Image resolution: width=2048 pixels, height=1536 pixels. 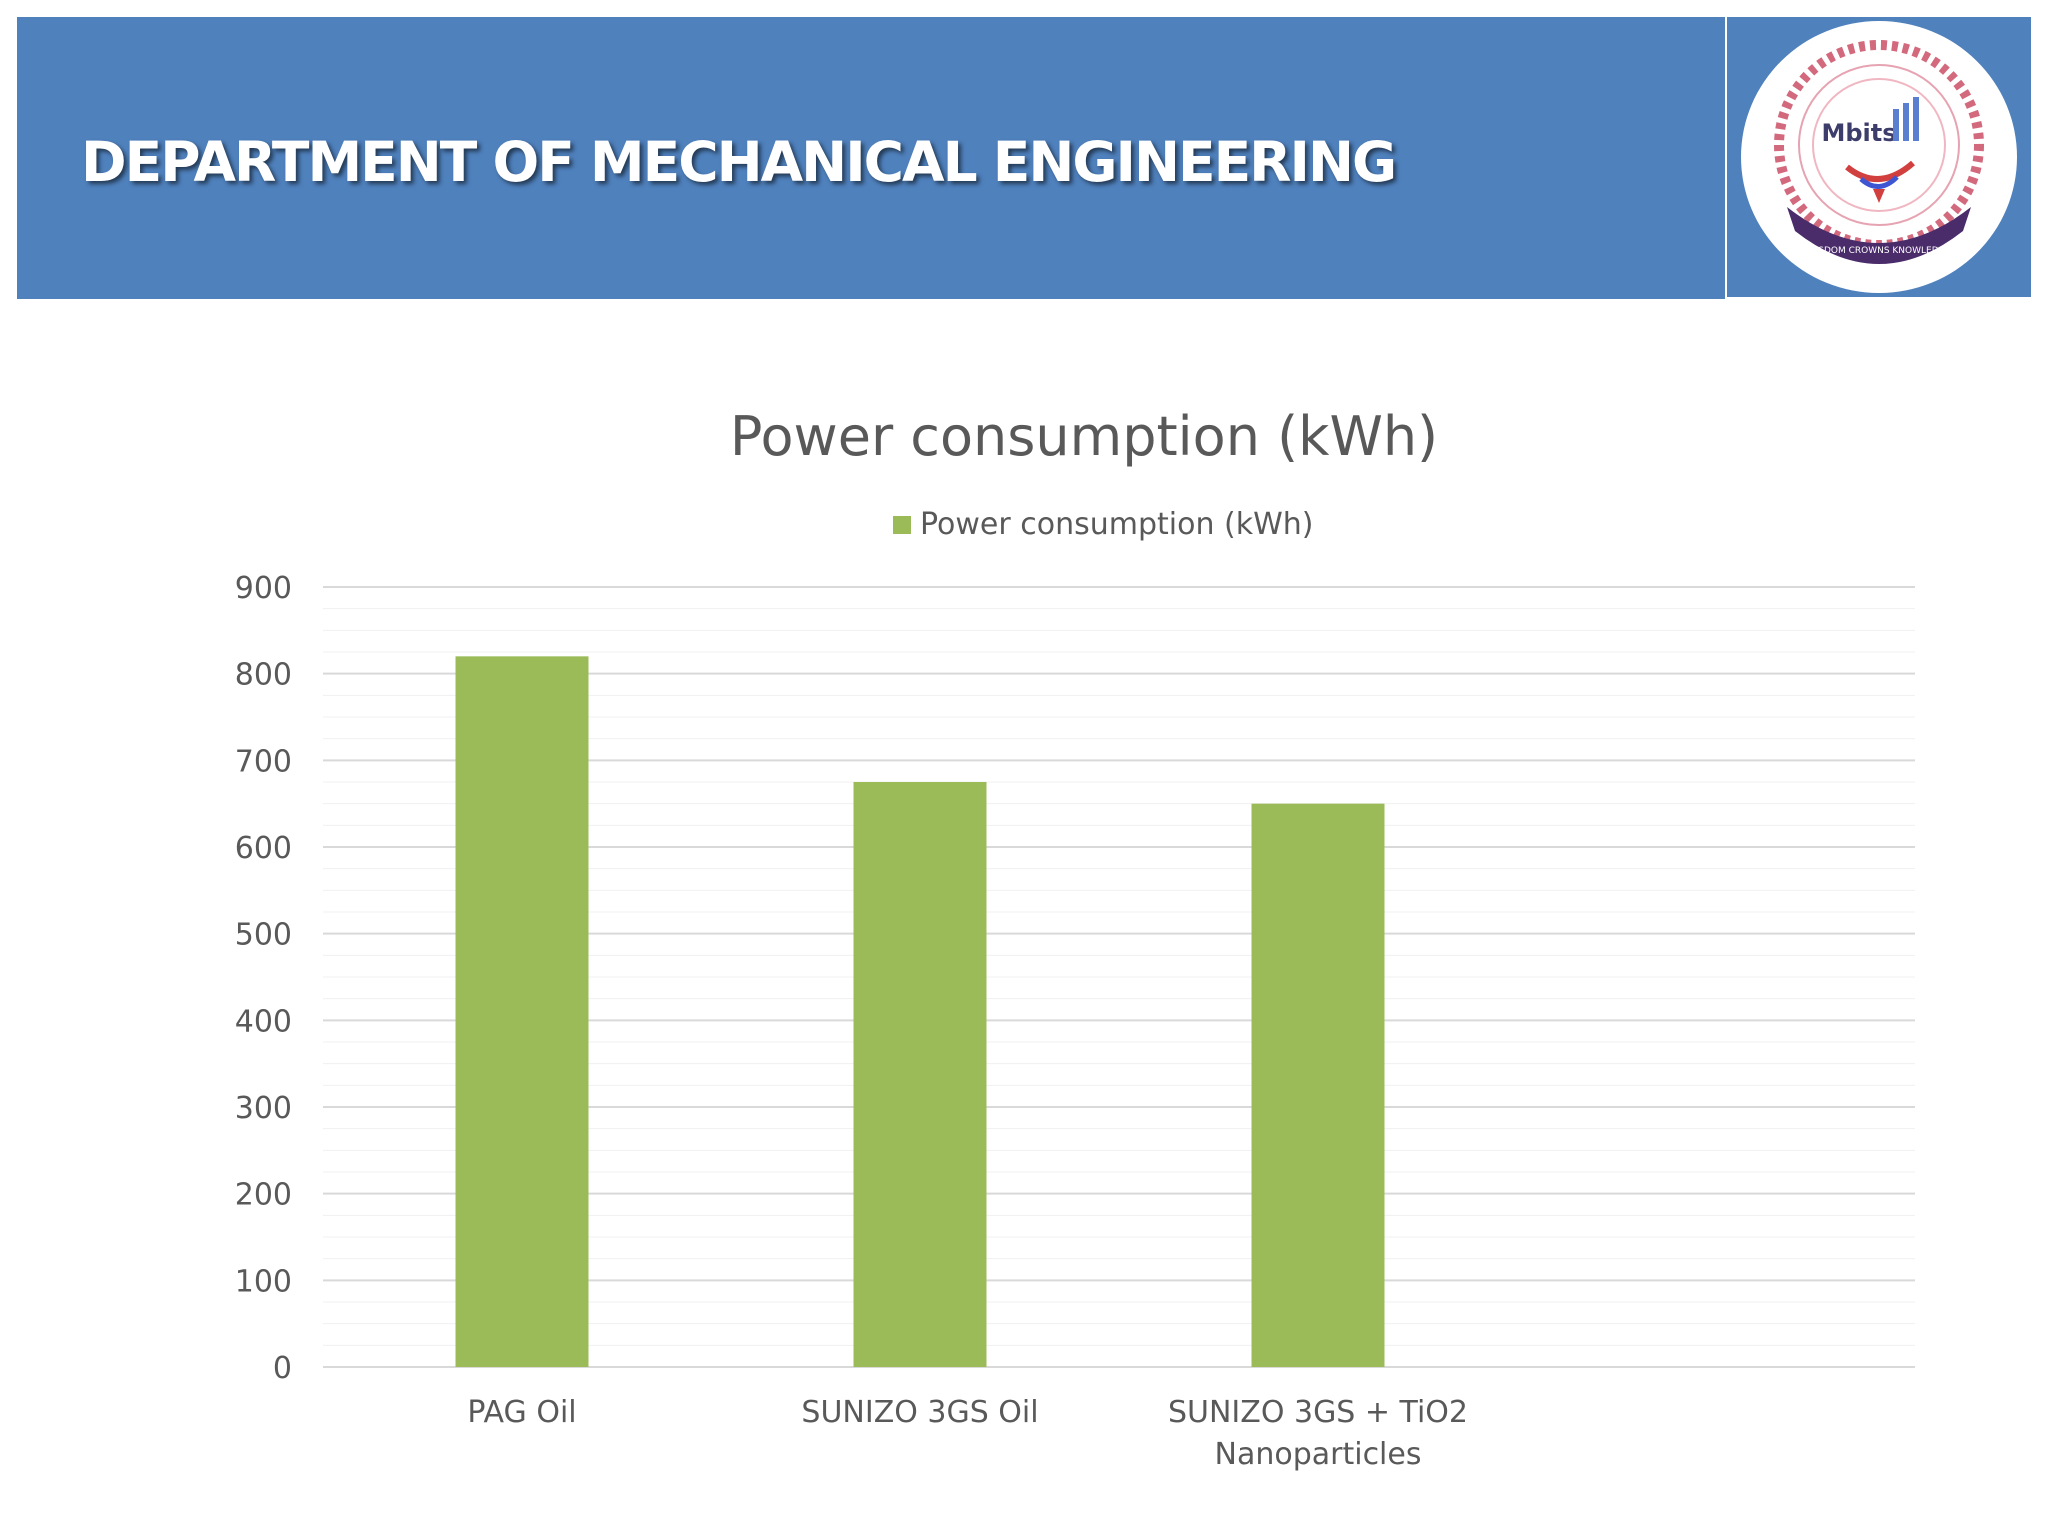 I want to click on legend-label: Power consumption (kWh), so click(x=1116, y=524).